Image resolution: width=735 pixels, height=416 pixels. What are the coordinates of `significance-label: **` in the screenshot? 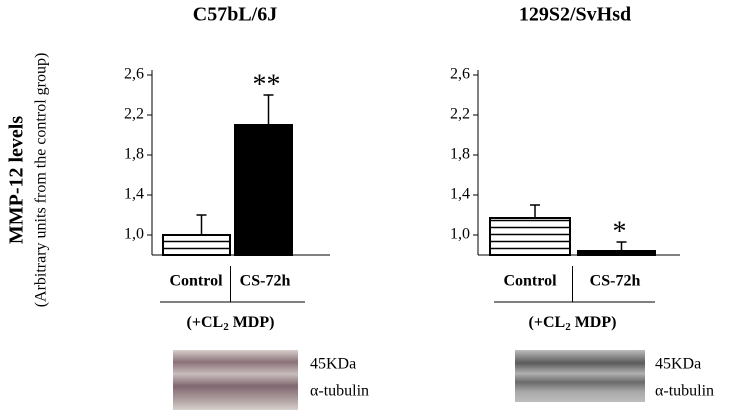 It's located at (267, 84).